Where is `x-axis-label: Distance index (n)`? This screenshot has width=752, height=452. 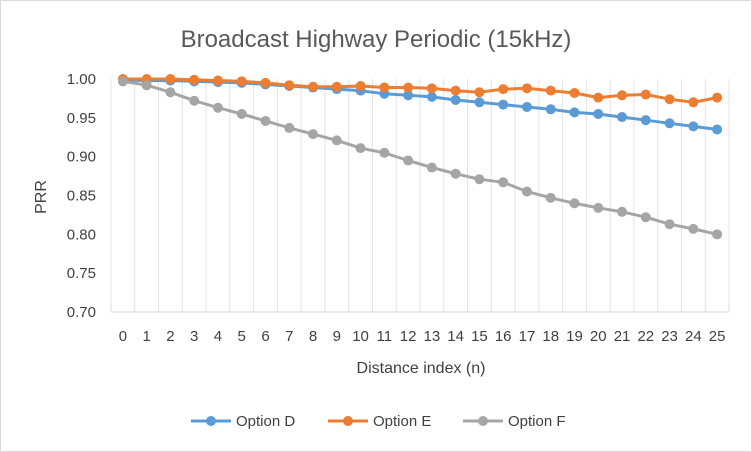 x-axis-label: Distance index (n) is located at coordinates (421, 368).